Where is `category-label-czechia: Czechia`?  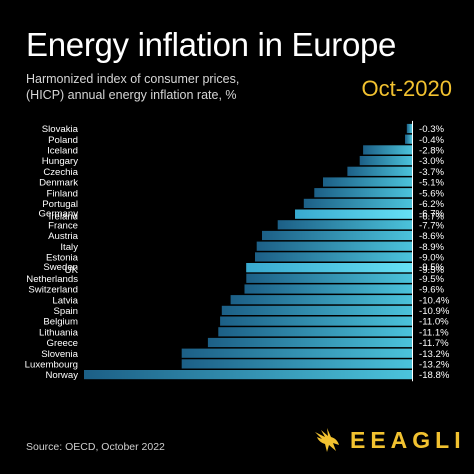 category-label-czechia: Czechia is located at coordinates (60, 172).